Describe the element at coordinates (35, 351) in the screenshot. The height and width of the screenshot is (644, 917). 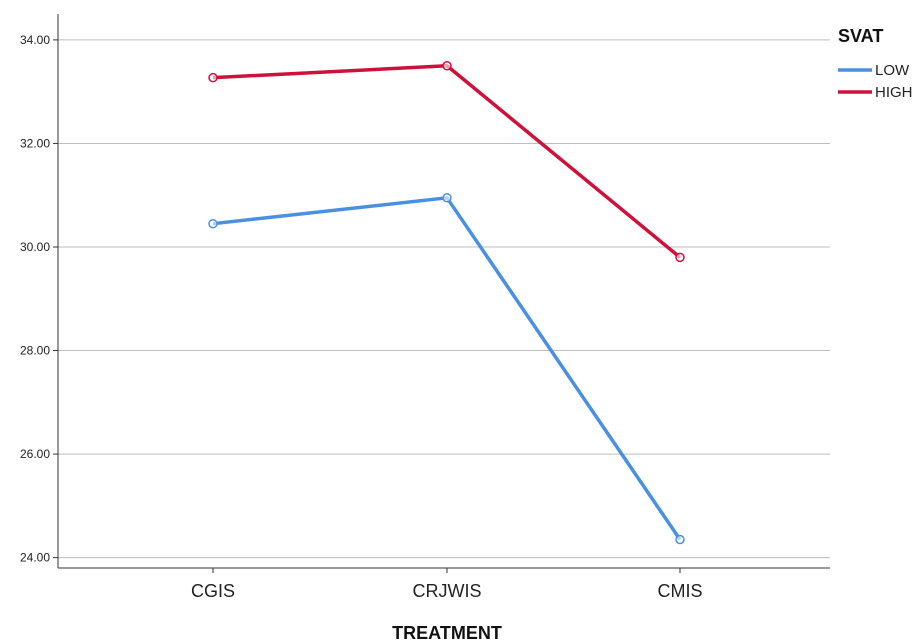
I see `y-tick-label: 28.00` at that location.